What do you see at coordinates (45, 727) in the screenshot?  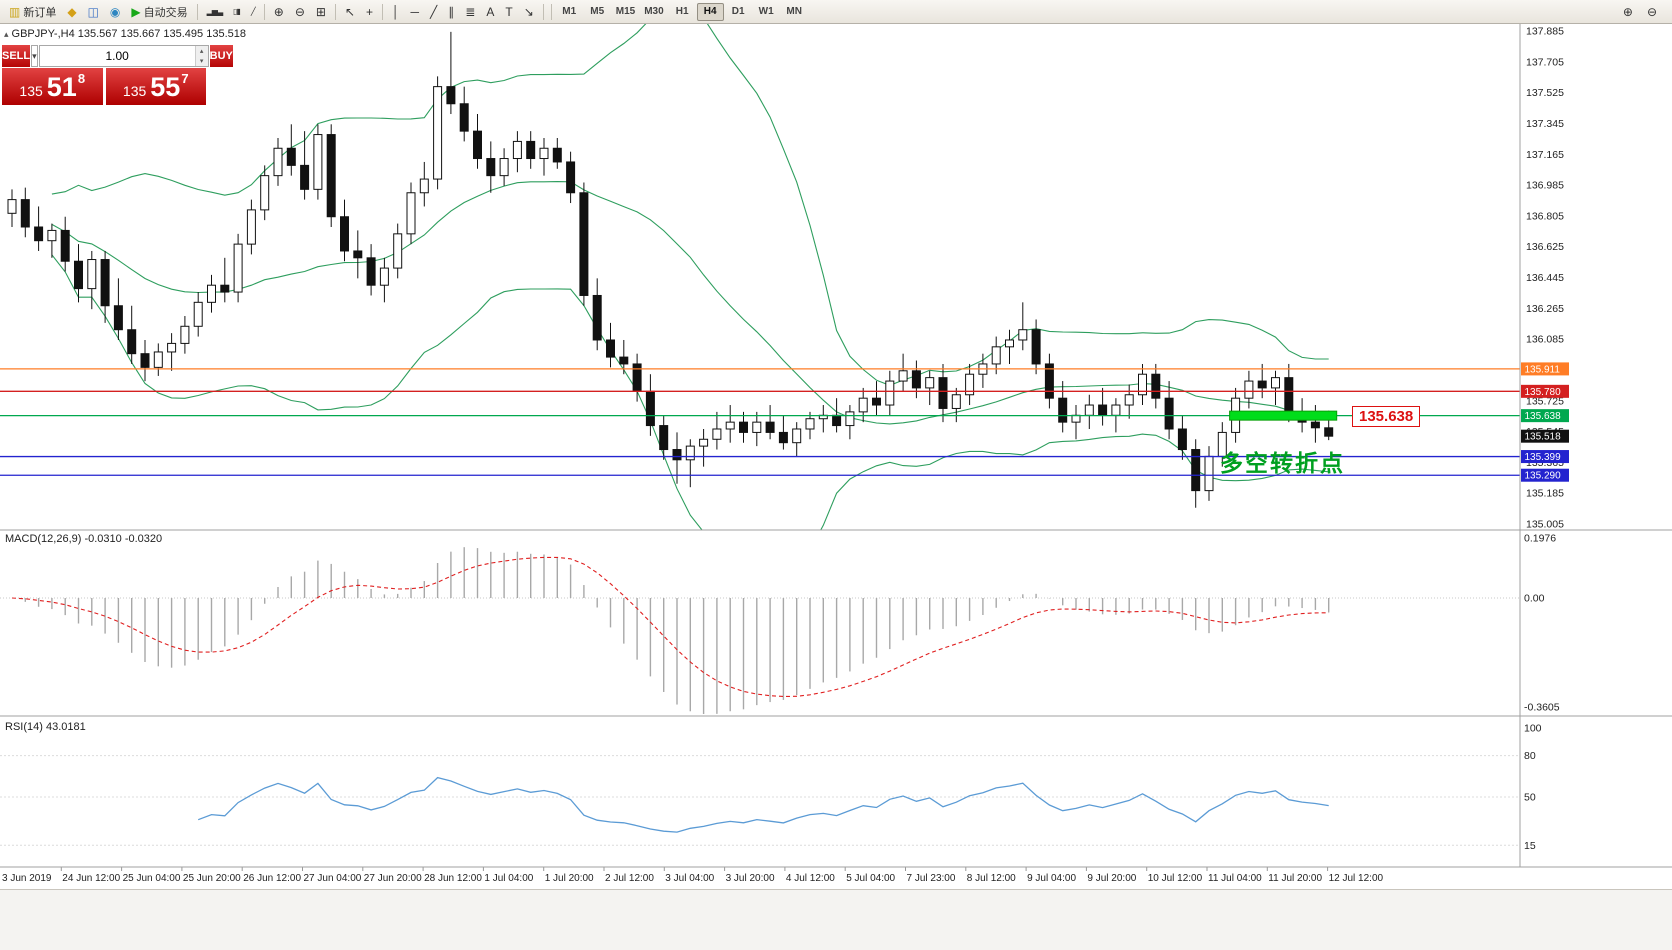 I see `rsi-indicator-label: RSI(14) 43.0181` at bounding box center [45, 727].